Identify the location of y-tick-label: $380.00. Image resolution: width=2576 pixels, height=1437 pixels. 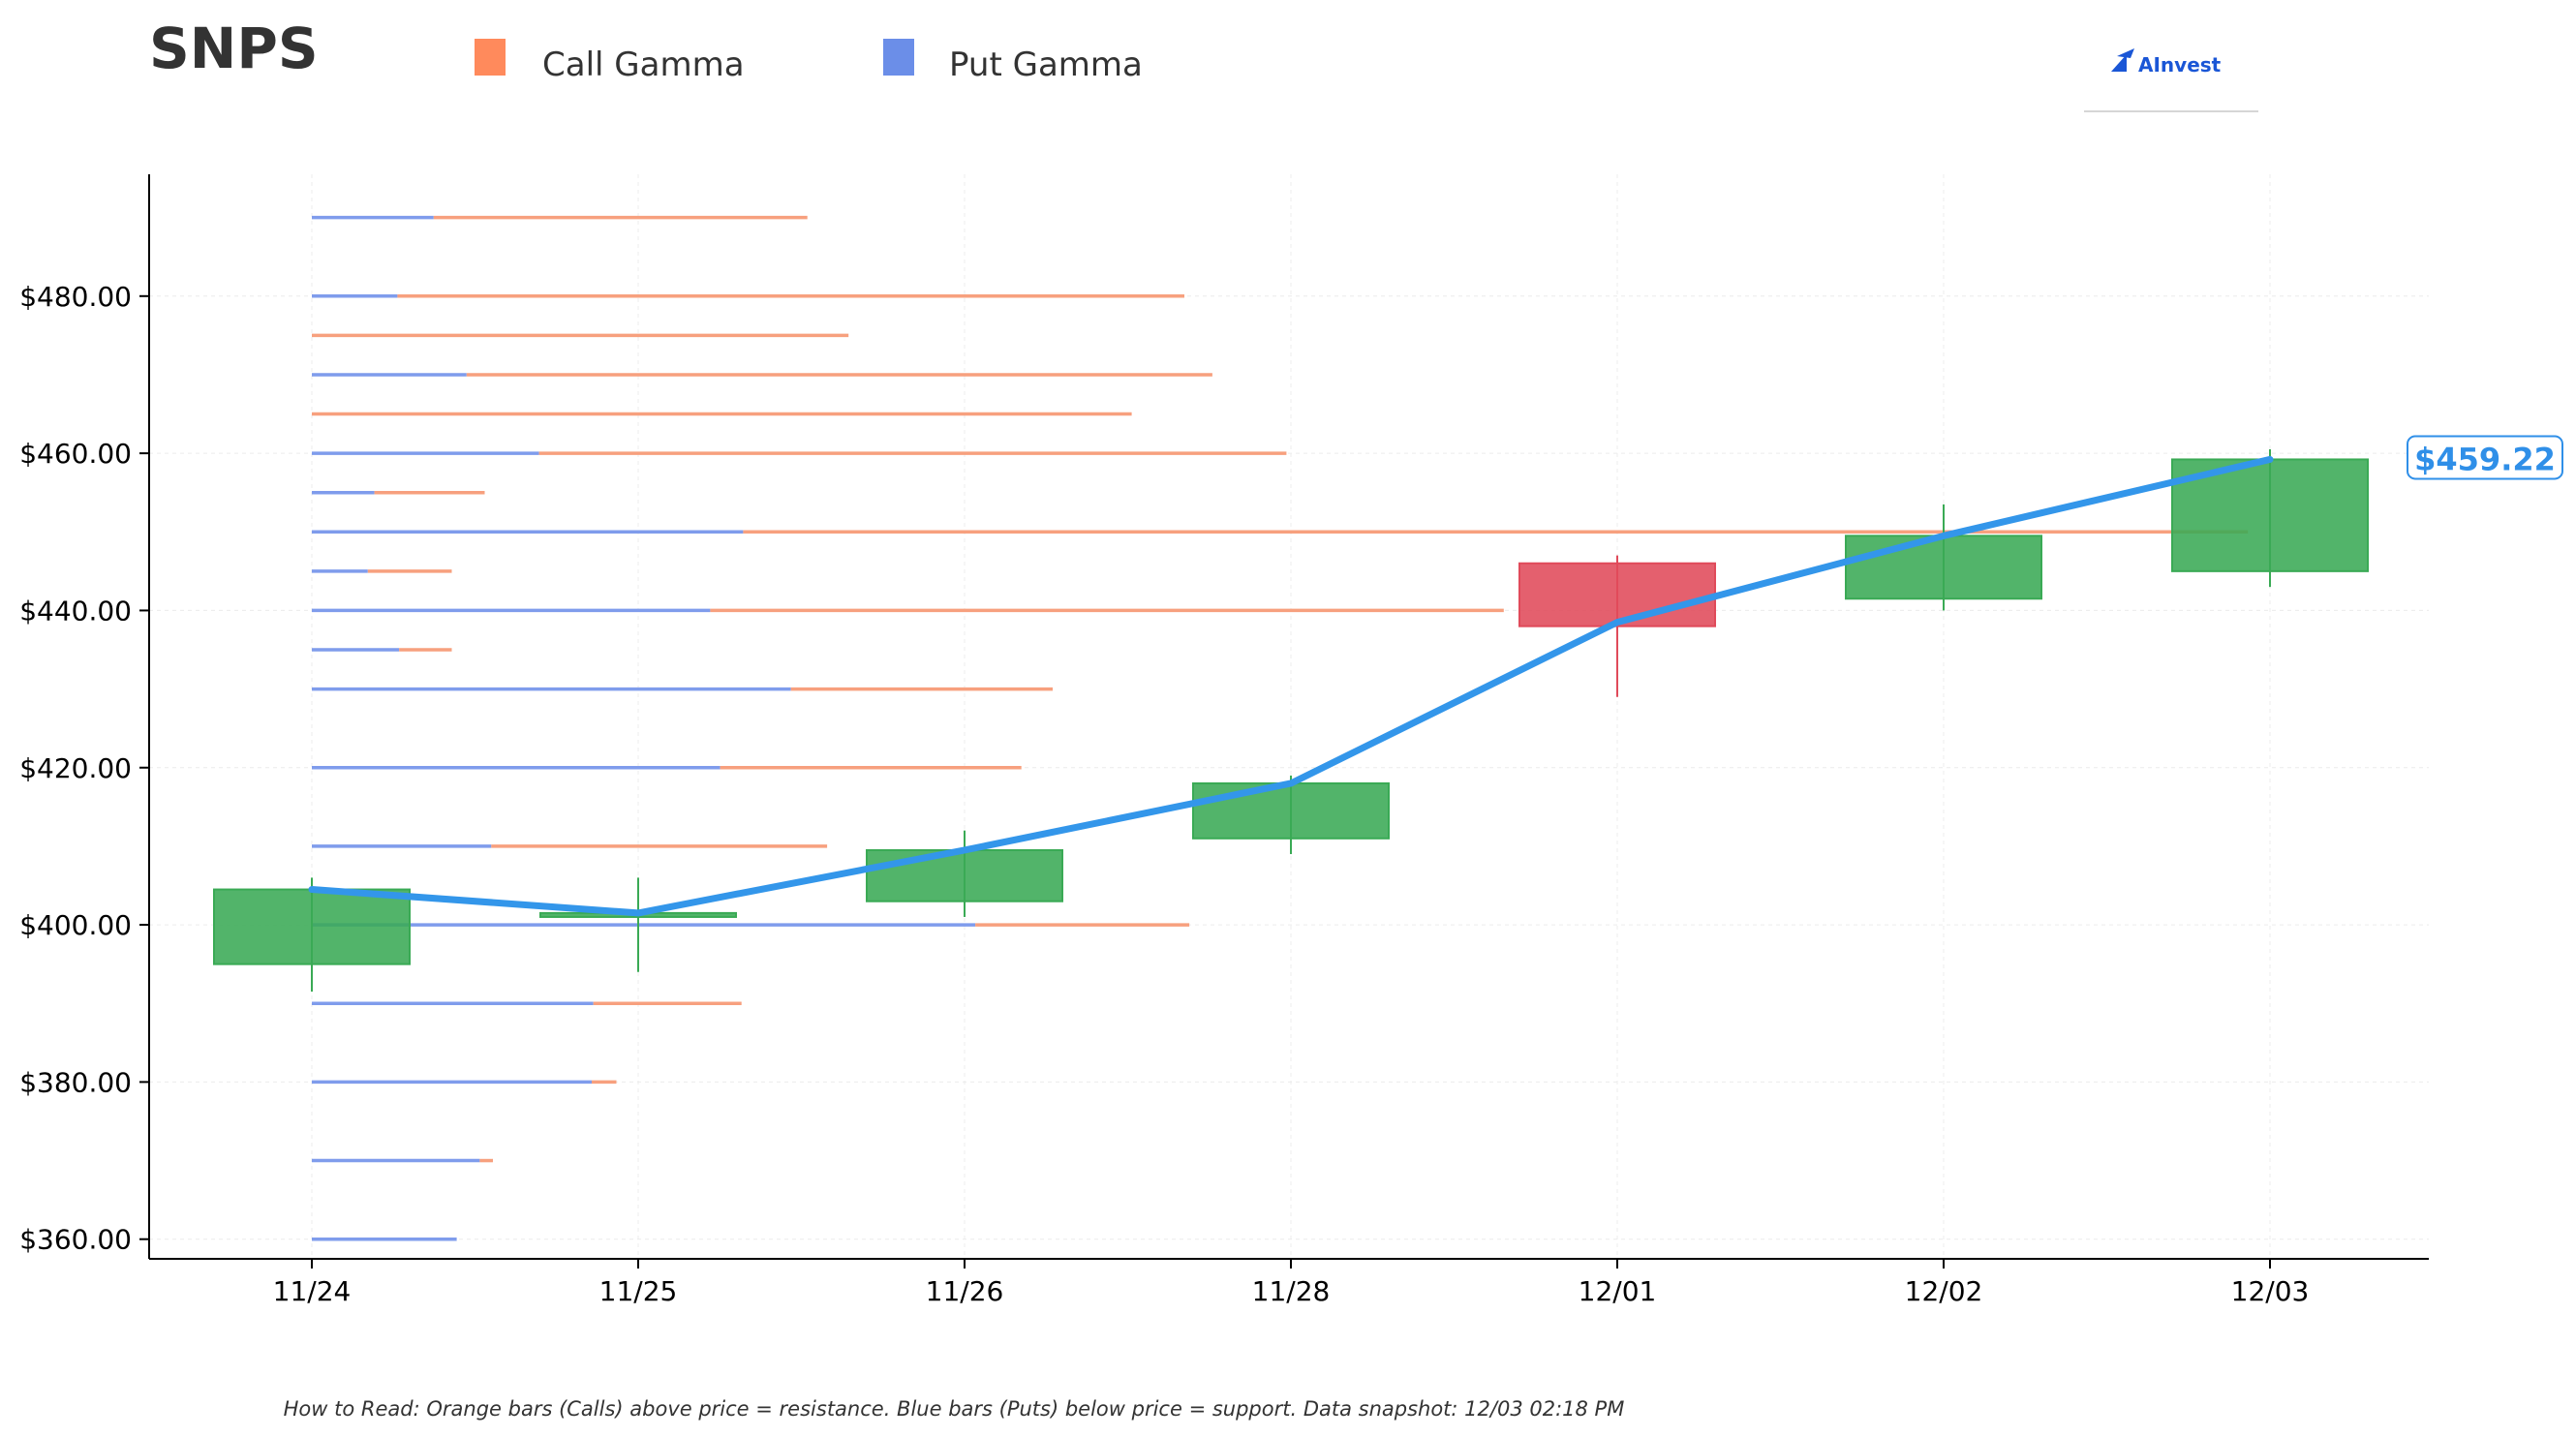
(75, 1082).